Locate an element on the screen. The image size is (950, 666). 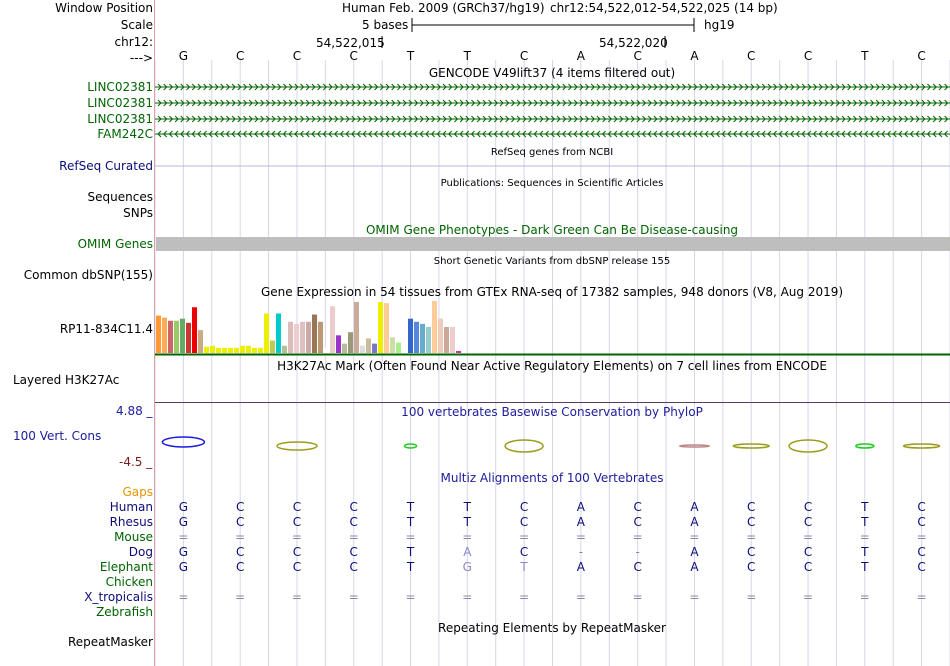
gtex-gene-label: RP11-834C11.4 is located at coordinates (106, 329).